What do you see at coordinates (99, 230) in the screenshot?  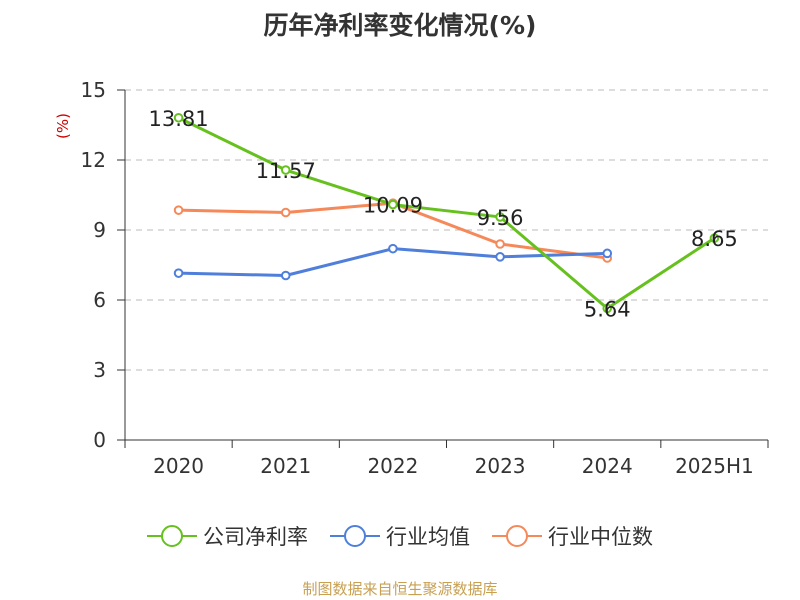 I see `y-tick-label: 9` at bounding box center [99, 230].